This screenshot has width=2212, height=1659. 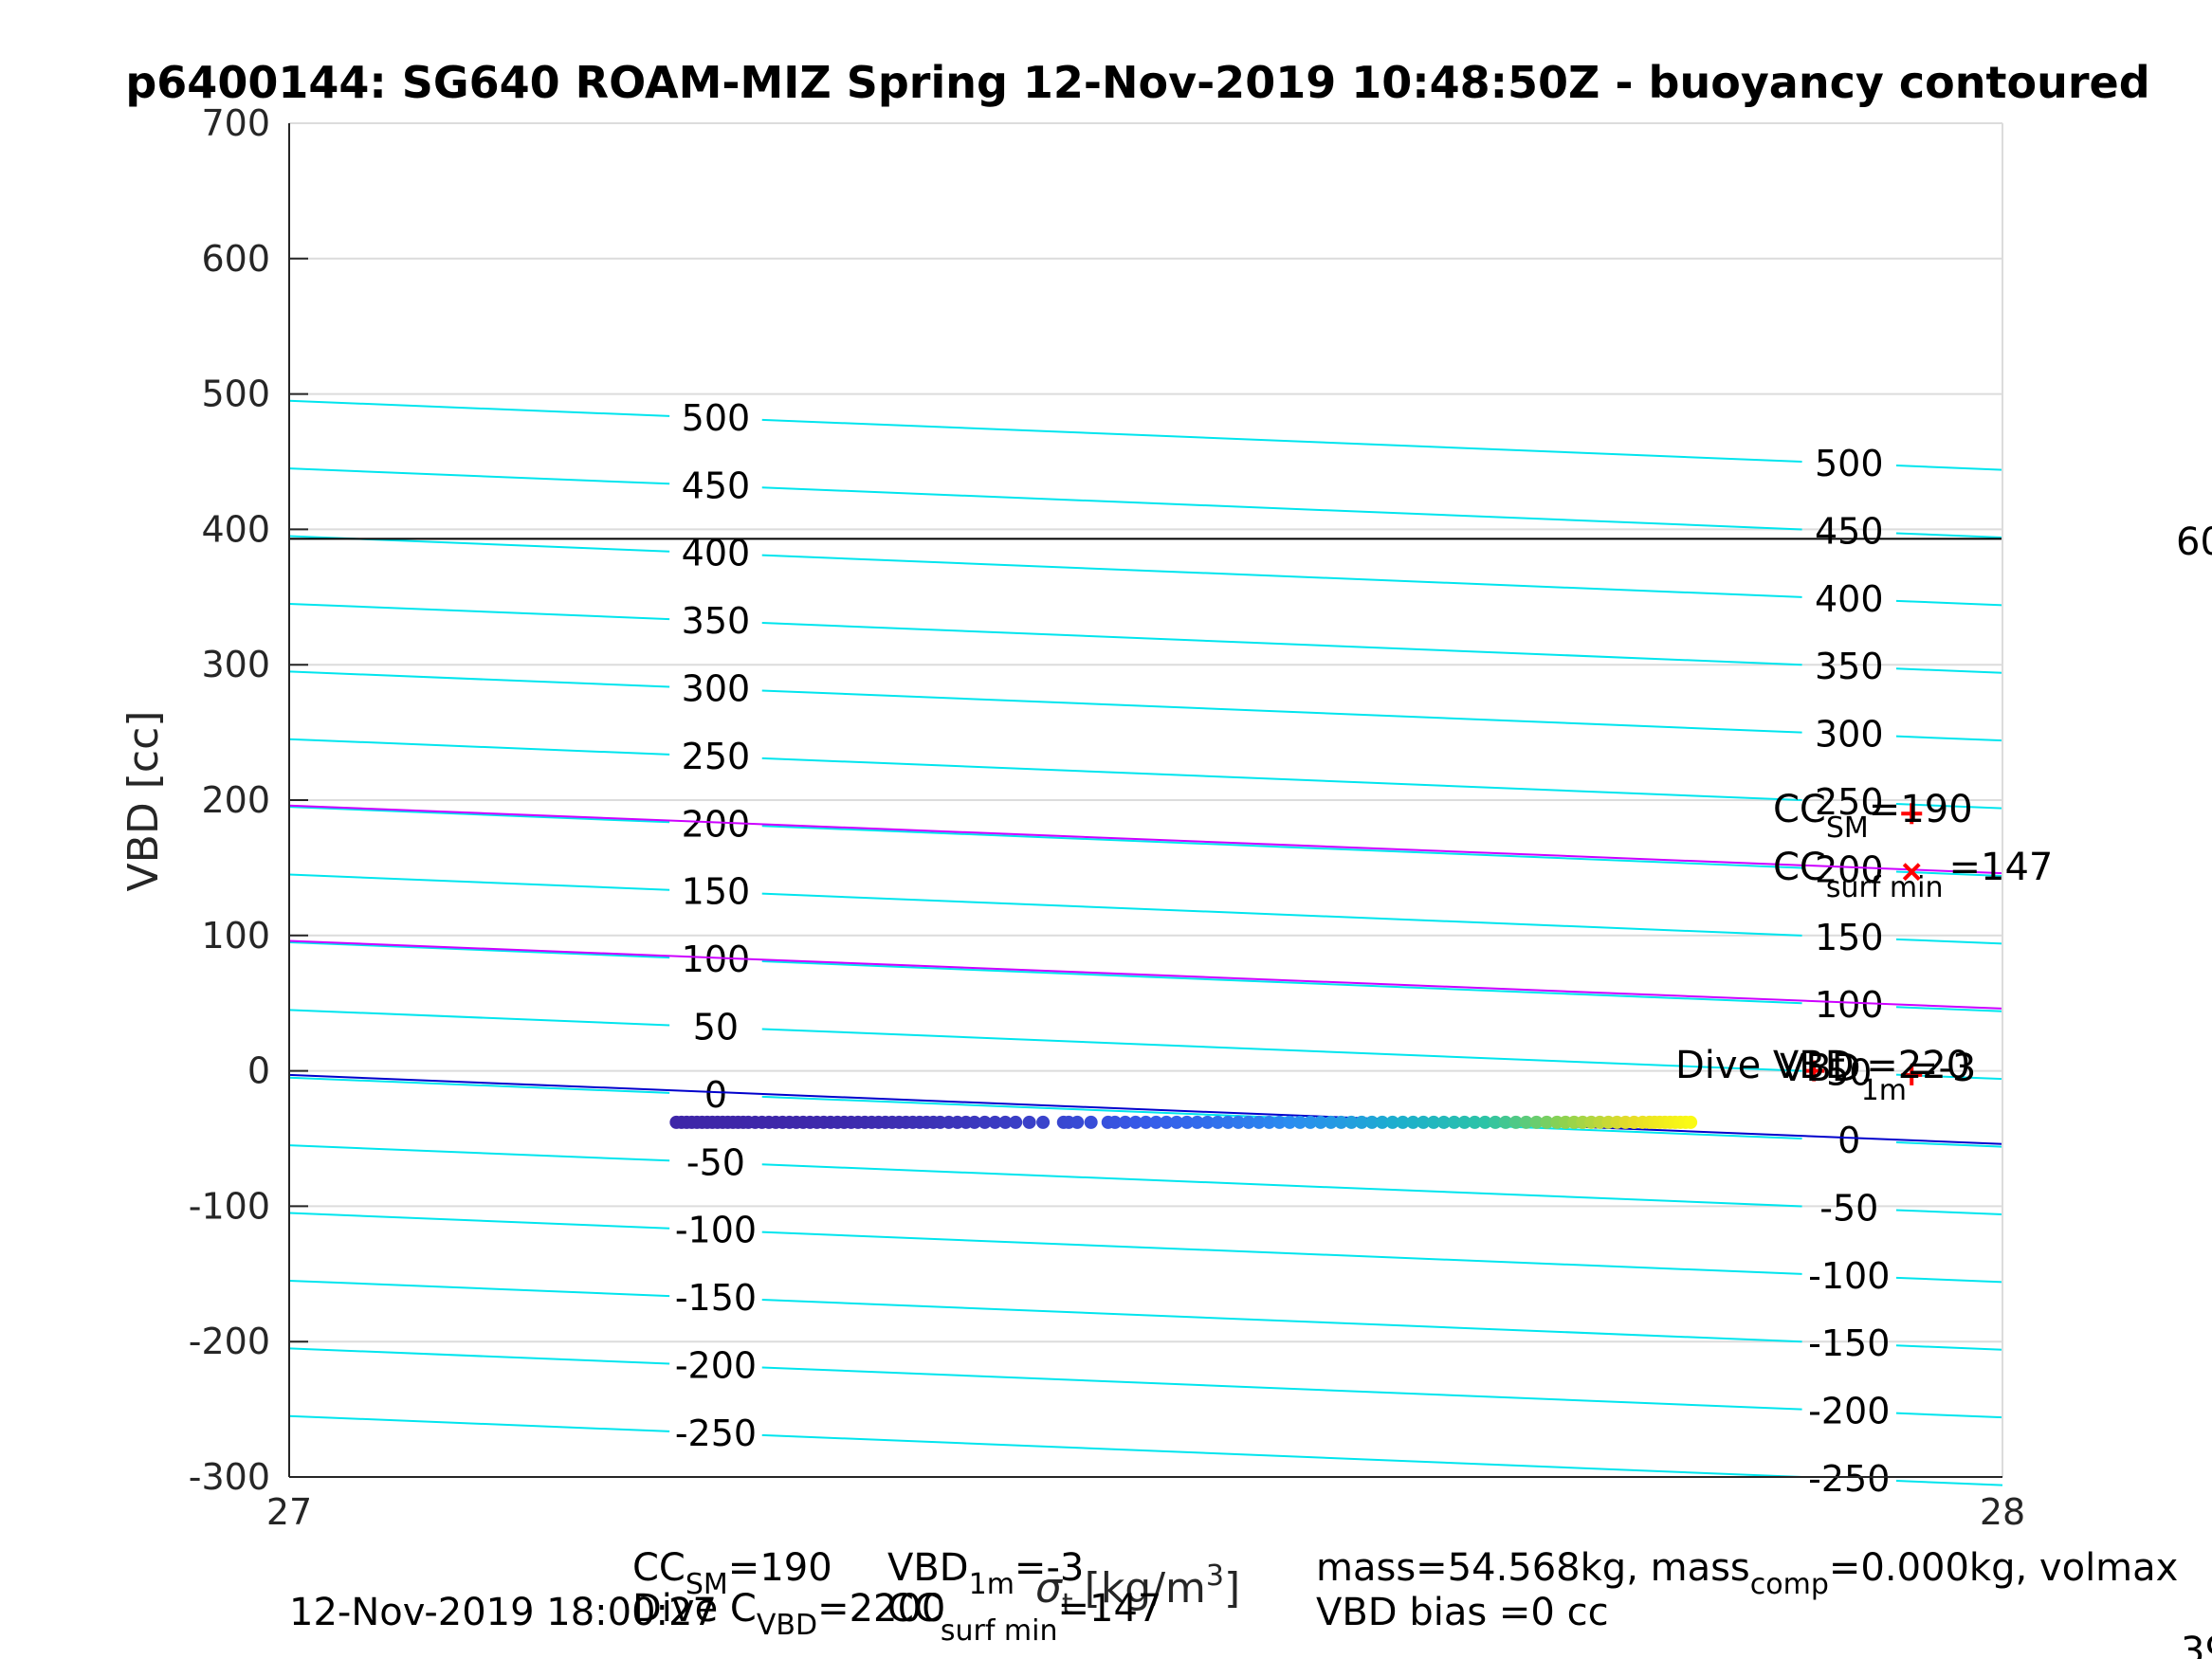 What do you see at coordinates (1024, 1617) in the screenshot?
I see `footer-cc-surf-min: CCsurf min=147` at bounding box center [1024, 1617].